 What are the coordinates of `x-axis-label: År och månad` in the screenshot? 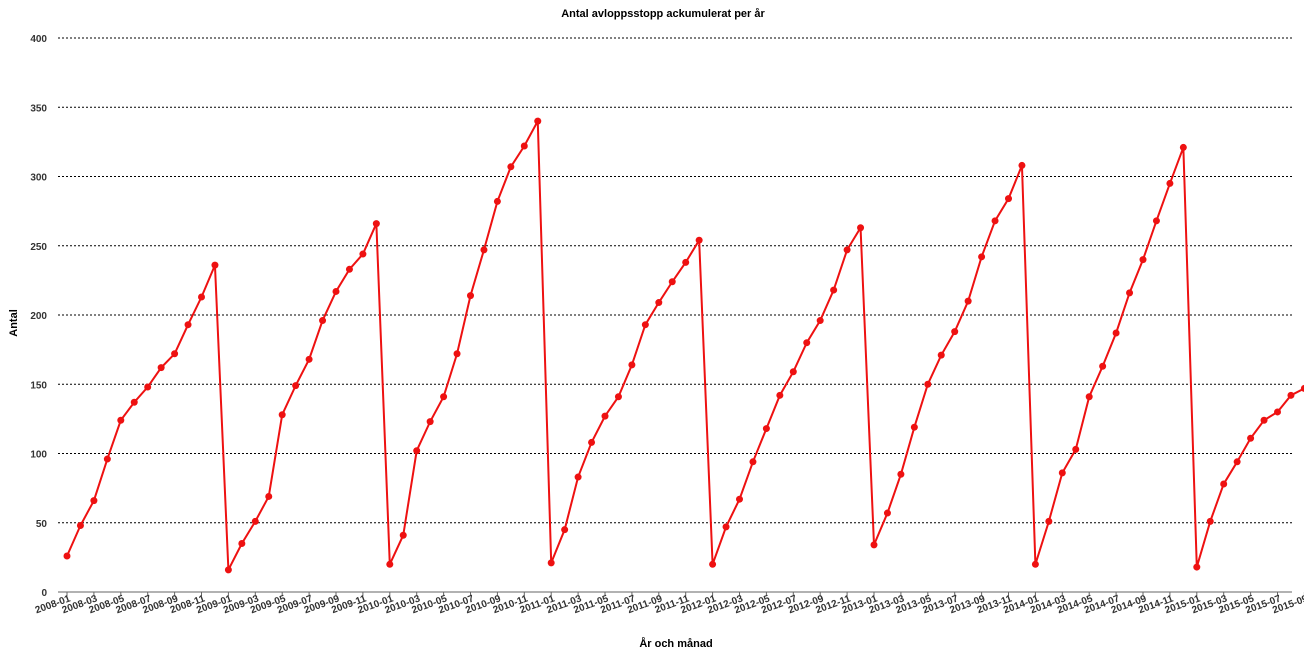 It's located at (675, 643).